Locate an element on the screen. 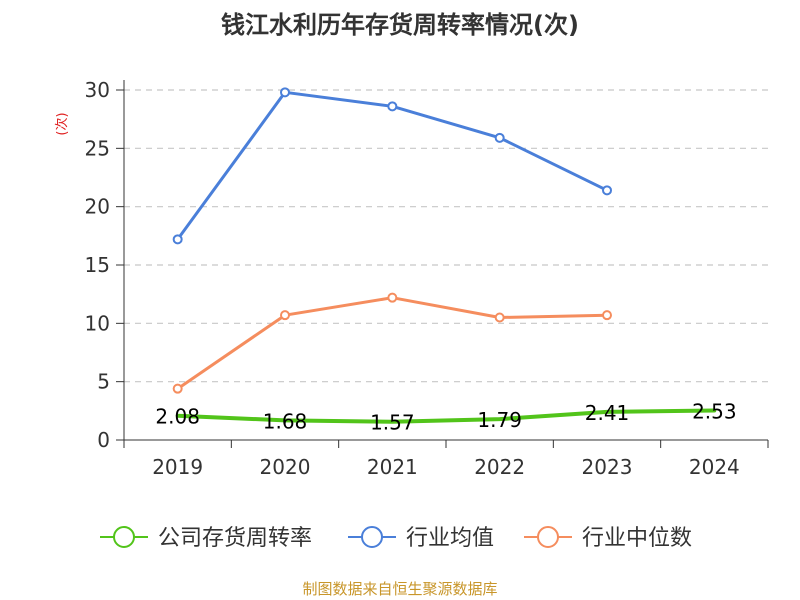  data-label: 1.57 is located at coordinates (392, 423).